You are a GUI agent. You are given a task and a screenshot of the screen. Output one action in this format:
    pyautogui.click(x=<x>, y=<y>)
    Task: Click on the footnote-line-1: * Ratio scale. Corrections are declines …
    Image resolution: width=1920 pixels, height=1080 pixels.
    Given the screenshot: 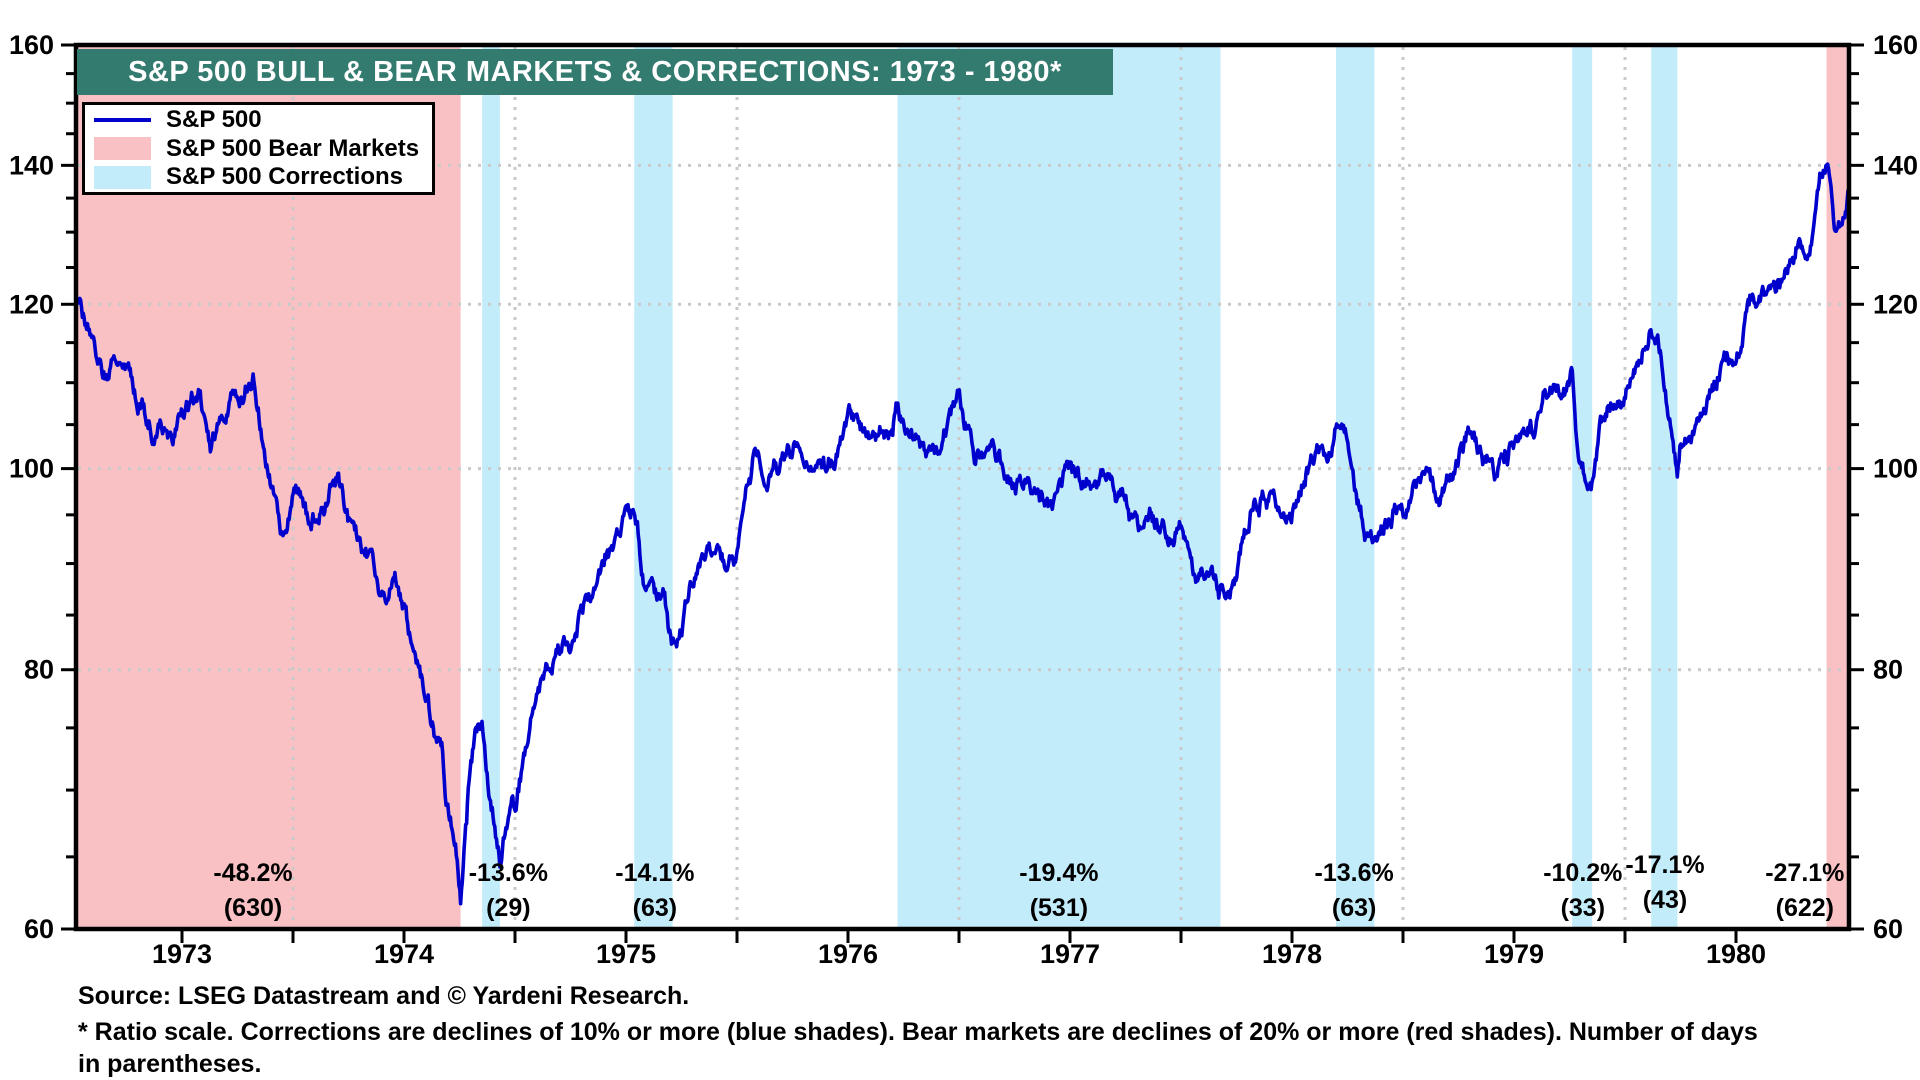 What is the action you would take?
    pyautogui.click(x=918, y=1032)
    